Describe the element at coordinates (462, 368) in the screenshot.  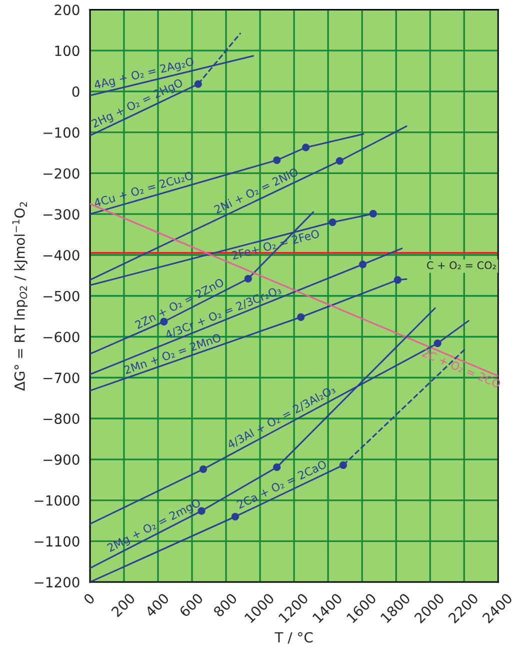
I see `text: 2C + O₂ = 2CO` at that location.